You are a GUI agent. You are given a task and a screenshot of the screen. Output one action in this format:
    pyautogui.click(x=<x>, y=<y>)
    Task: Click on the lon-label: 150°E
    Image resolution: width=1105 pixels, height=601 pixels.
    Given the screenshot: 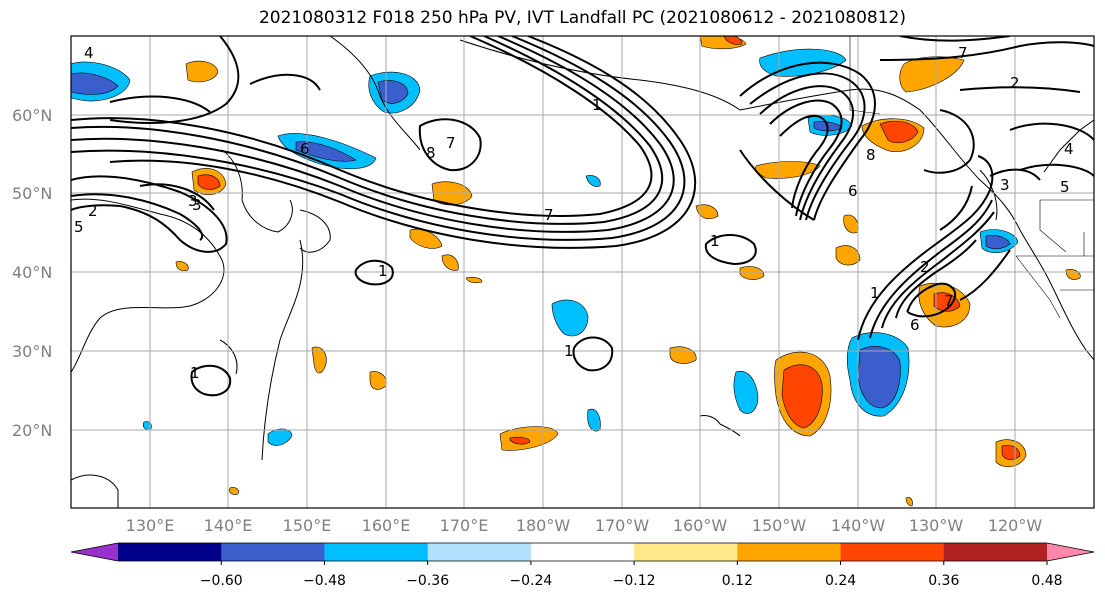 What is the action you would take?
    pyautogui.click(x=307, y=525)
    